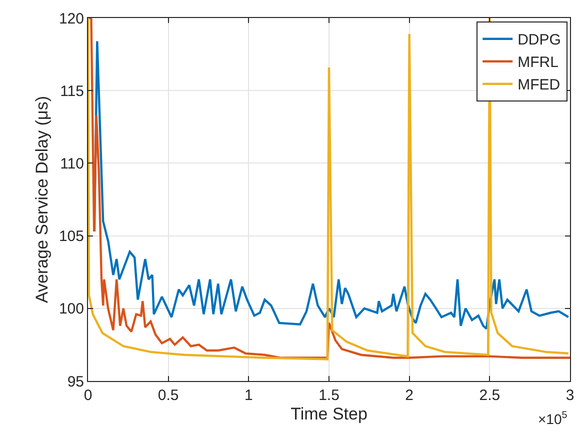 The width and height of the screenshot is (588, 443). What do you see at coordinates (553, 418) in the screenshot?
I see `text: ×10$^{5}$` at bounding box center [553, 418].